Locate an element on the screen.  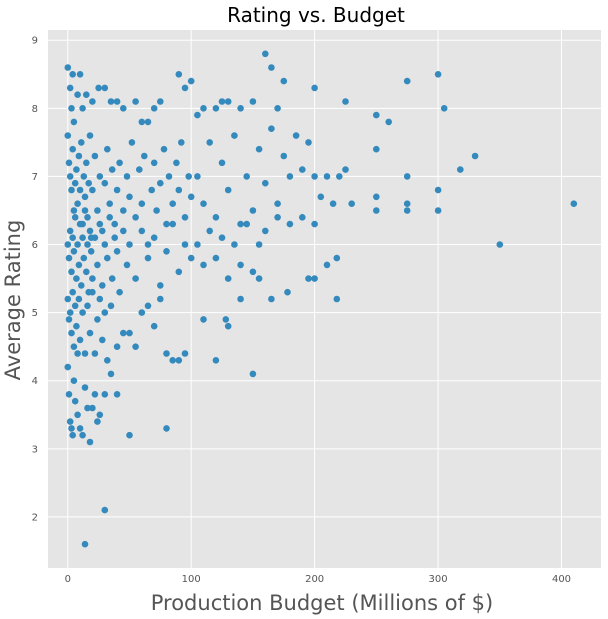
x-tick-label: 200 is located at coordinates (314, 579).